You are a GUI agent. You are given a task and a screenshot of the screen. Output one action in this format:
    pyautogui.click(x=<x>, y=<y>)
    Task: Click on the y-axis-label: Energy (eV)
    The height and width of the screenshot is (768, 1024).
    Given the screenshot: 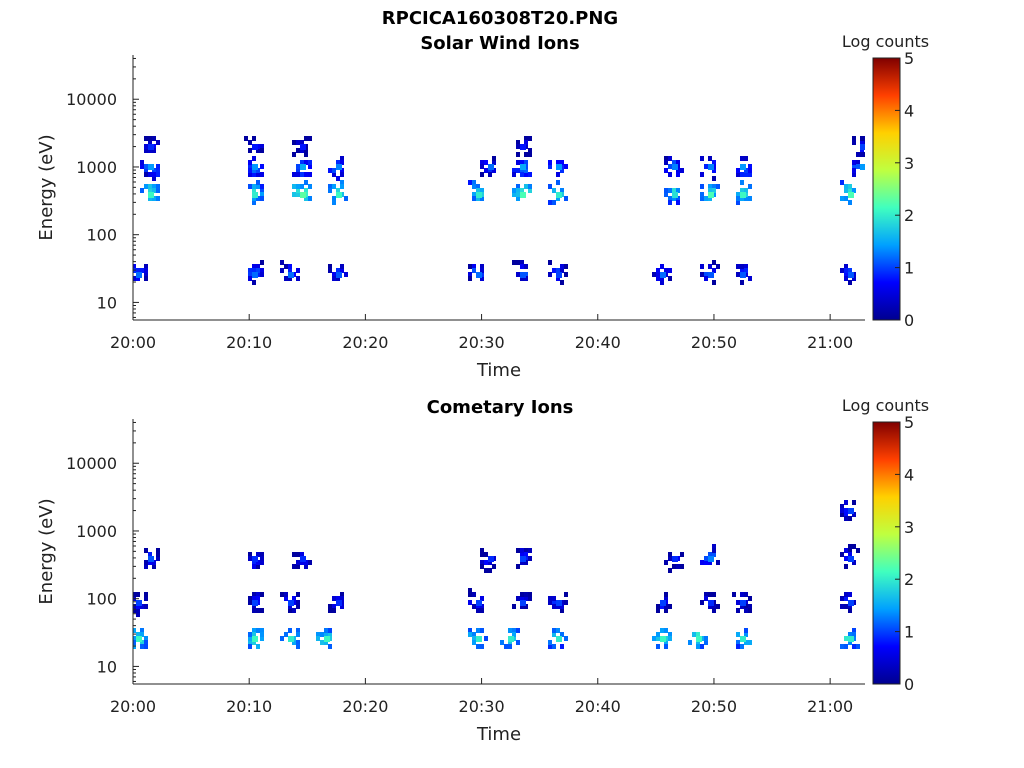 What is the action you would take?
    pyautogui.click(x=46, y=551)
    